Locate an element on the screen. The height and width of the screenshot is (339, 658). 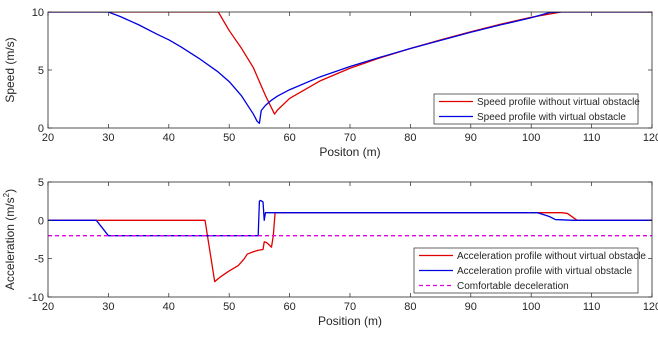
accel-xtick-label: 90 is located at coordinates (471, 307).